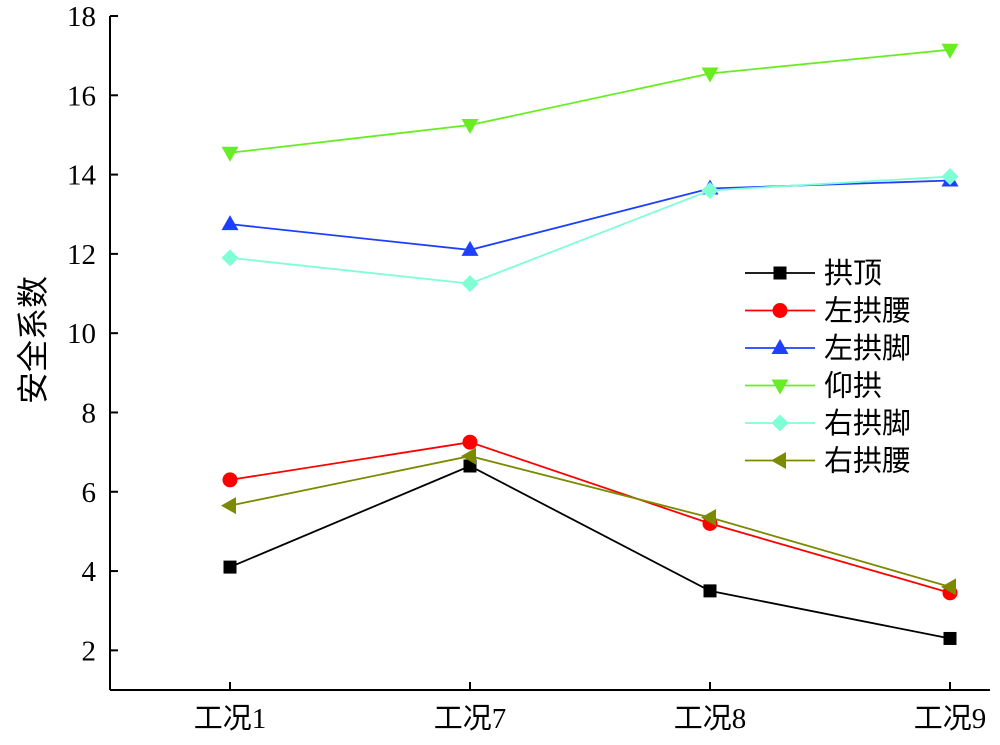 The width and height of the screenshot is (1000, 745). I want to click on legend-item: 右拱脚, so click(828, 423).